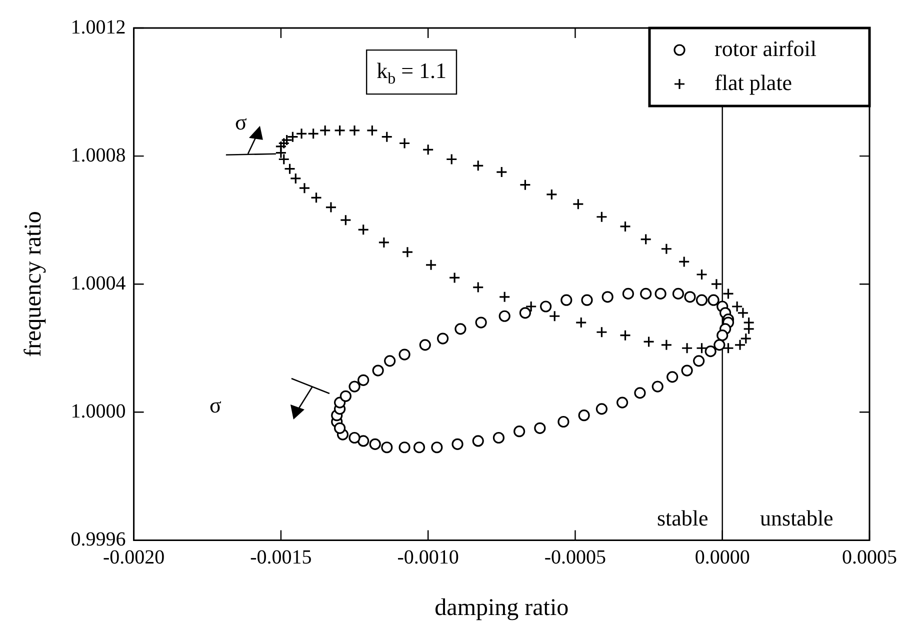  Describe the element at coordinates (797, 517) in the screenshot. I see `annotation: unstable` at that location.